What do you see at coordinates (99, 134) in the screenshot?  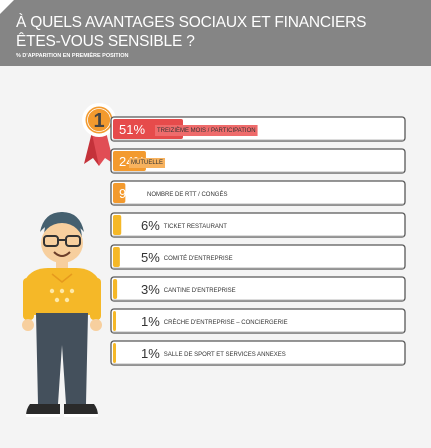 I see `award-ribbon` at bounding box center [99, 134].